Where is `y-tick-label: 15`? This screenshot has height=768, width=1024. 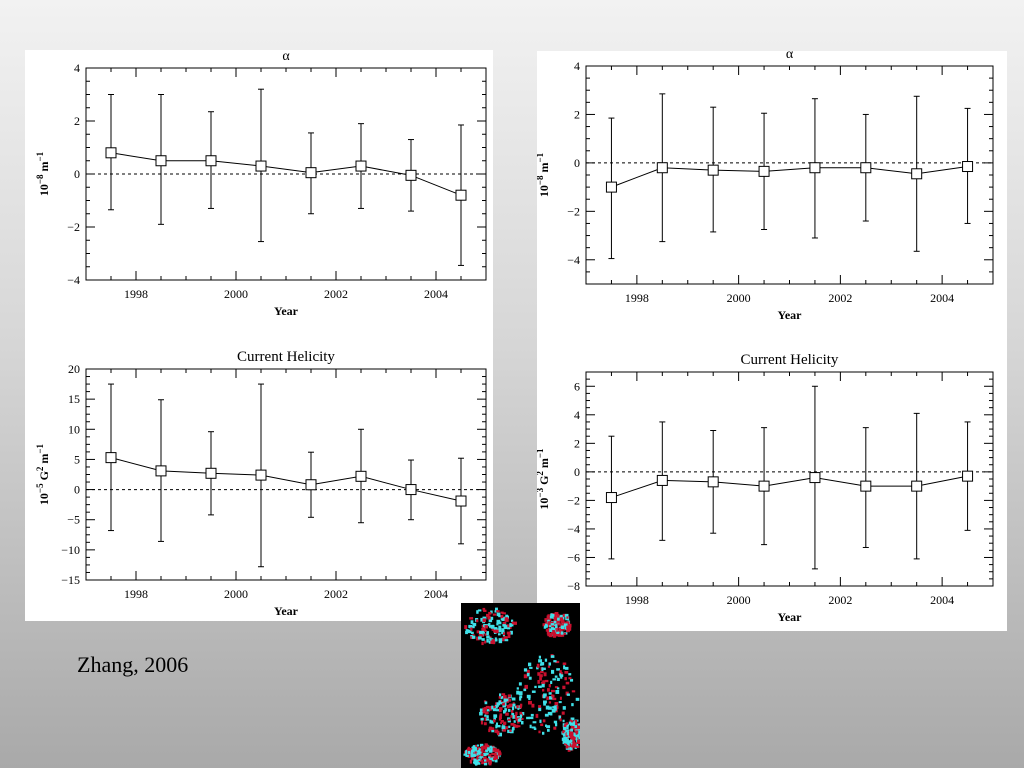 y-tick-label: 15 is located at coordinates (74, 399).